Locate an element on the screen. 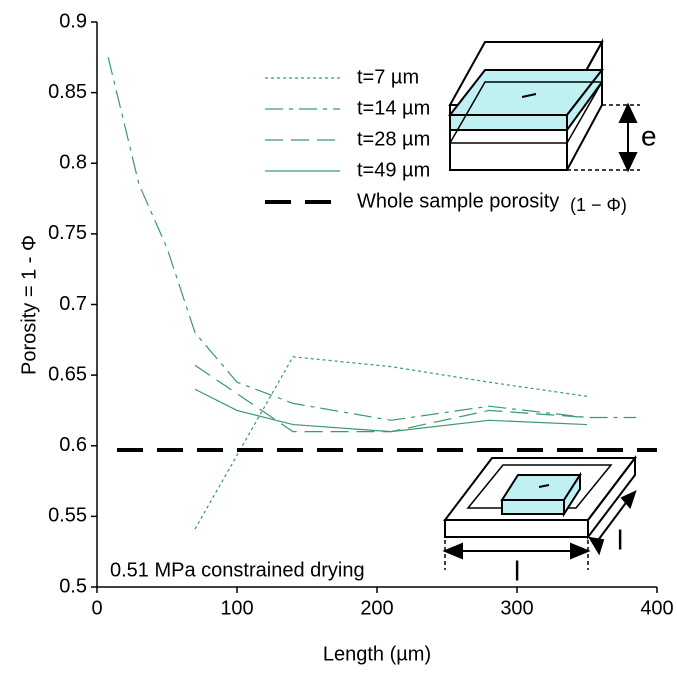 This screenshot has height=673, width=677. y-tick-label: 0.55 is located at coordinates (67, 516).